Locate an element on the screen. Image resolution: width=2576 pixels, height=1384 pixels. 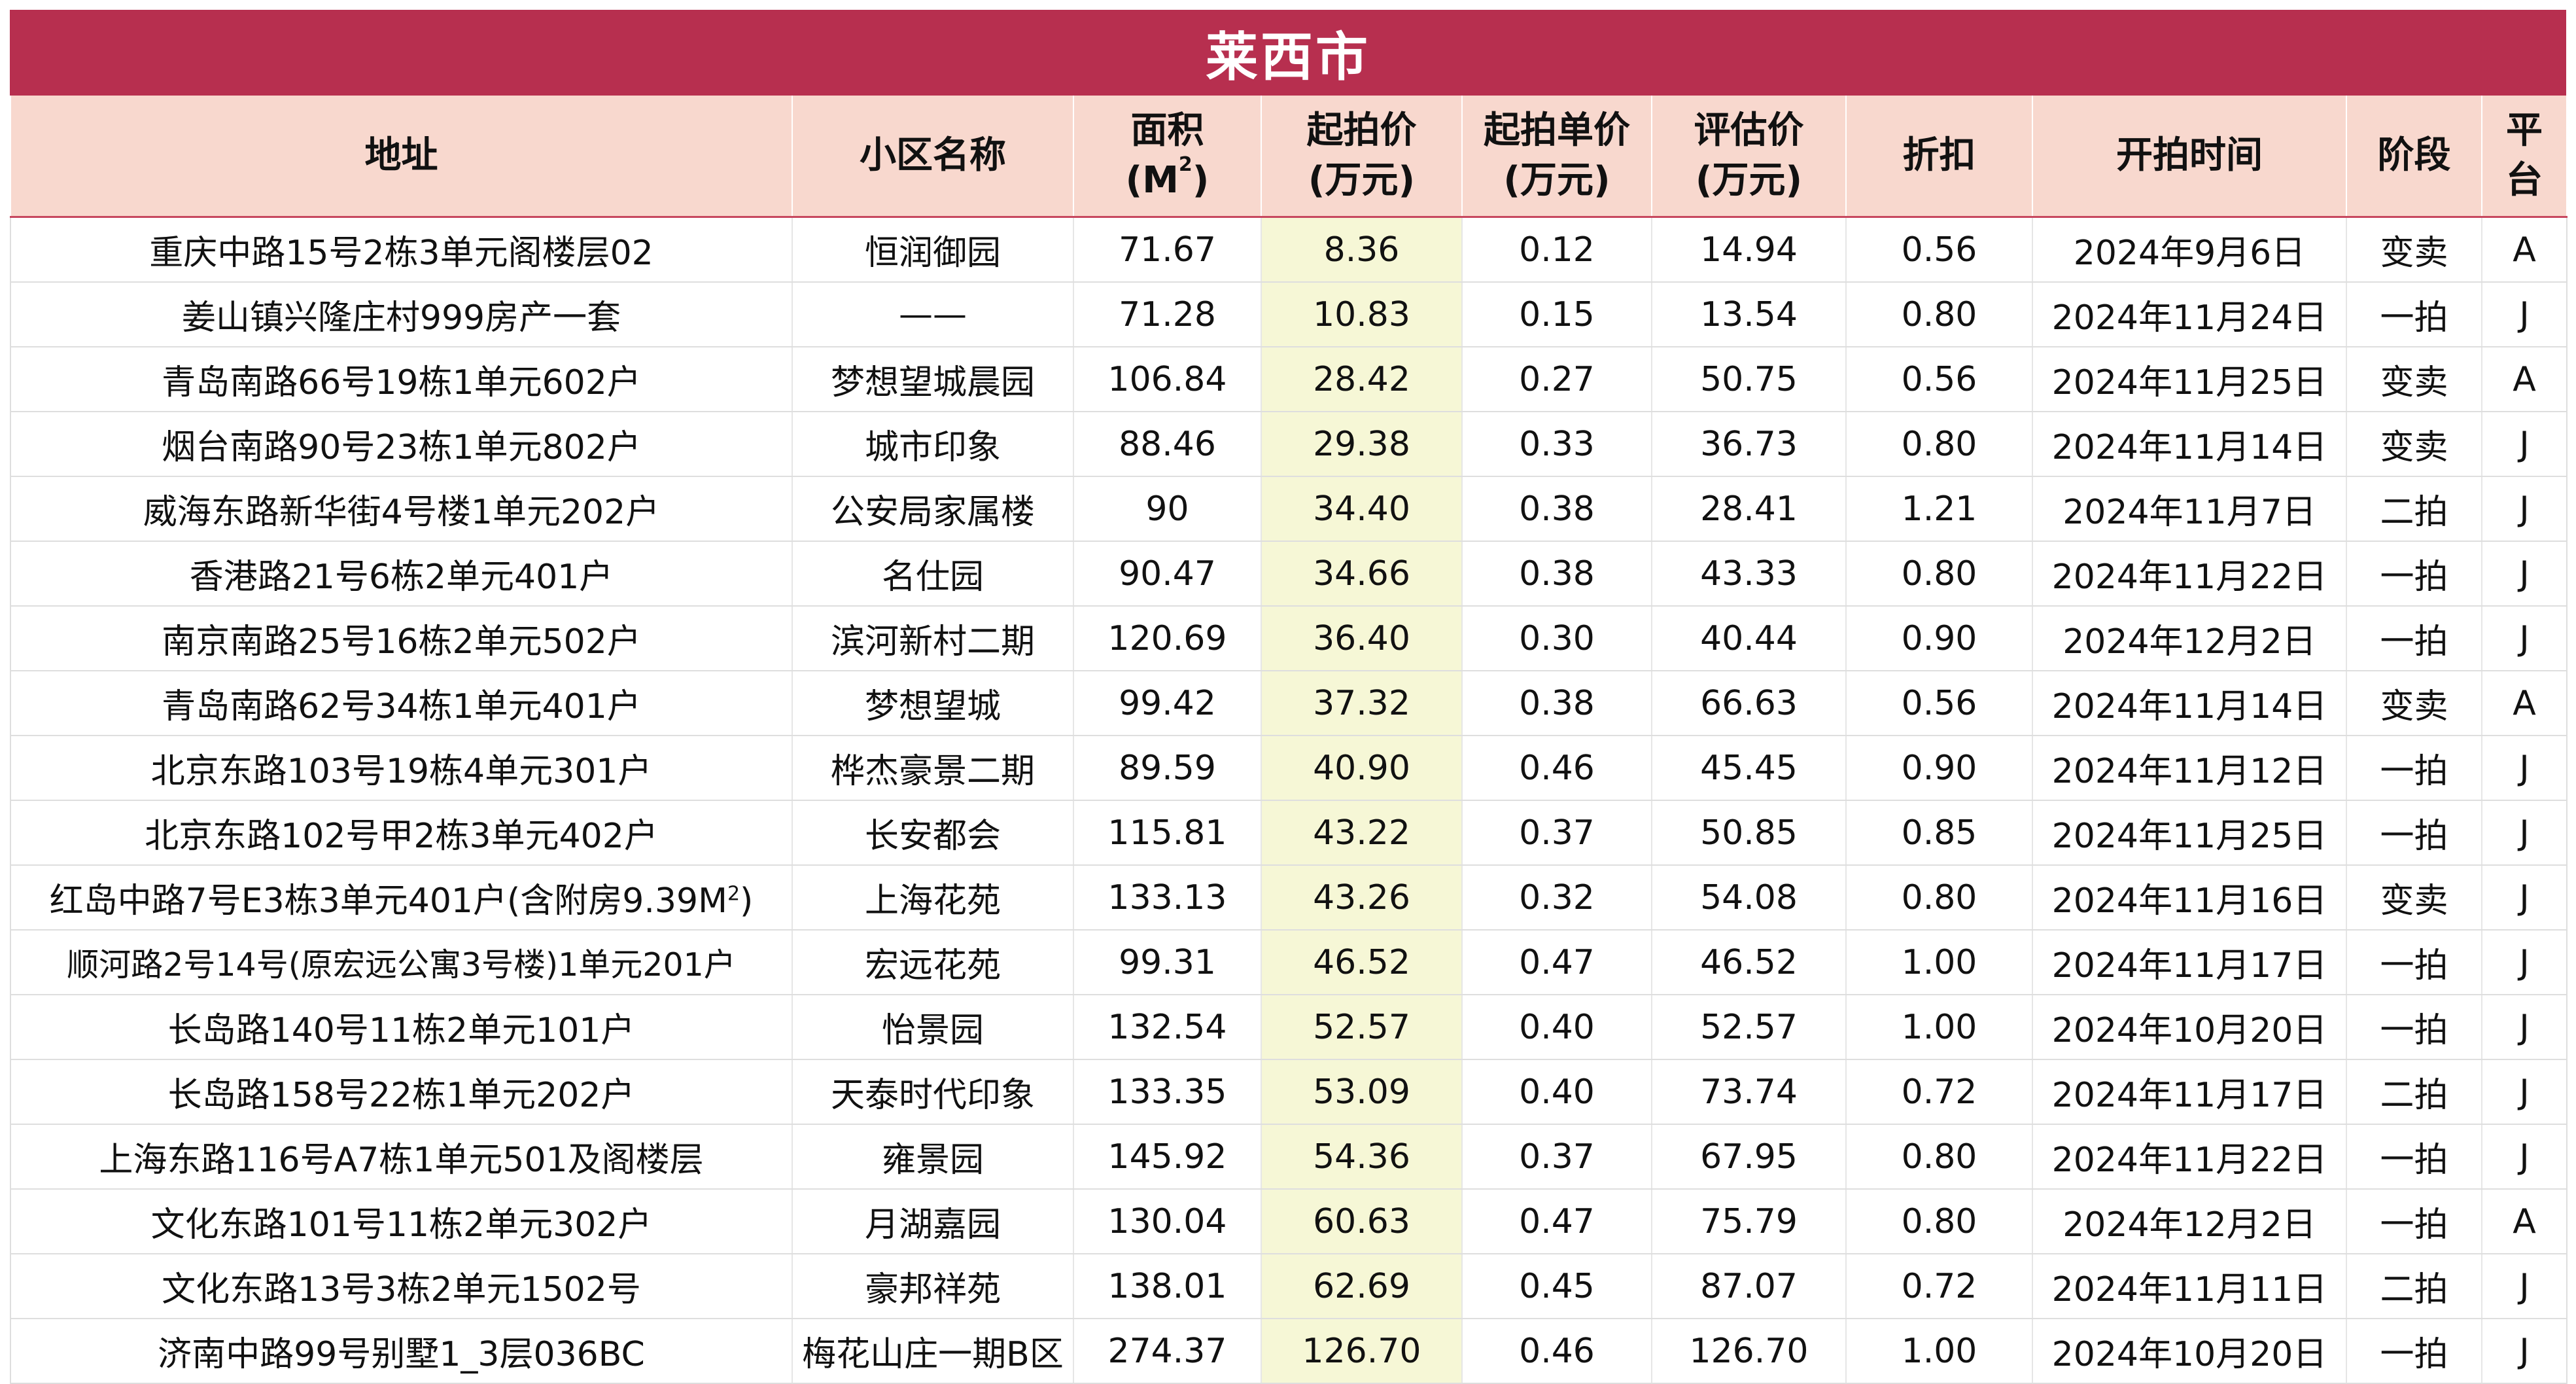
cell-community: 雍景园 is located at coordinates (932, 1157).